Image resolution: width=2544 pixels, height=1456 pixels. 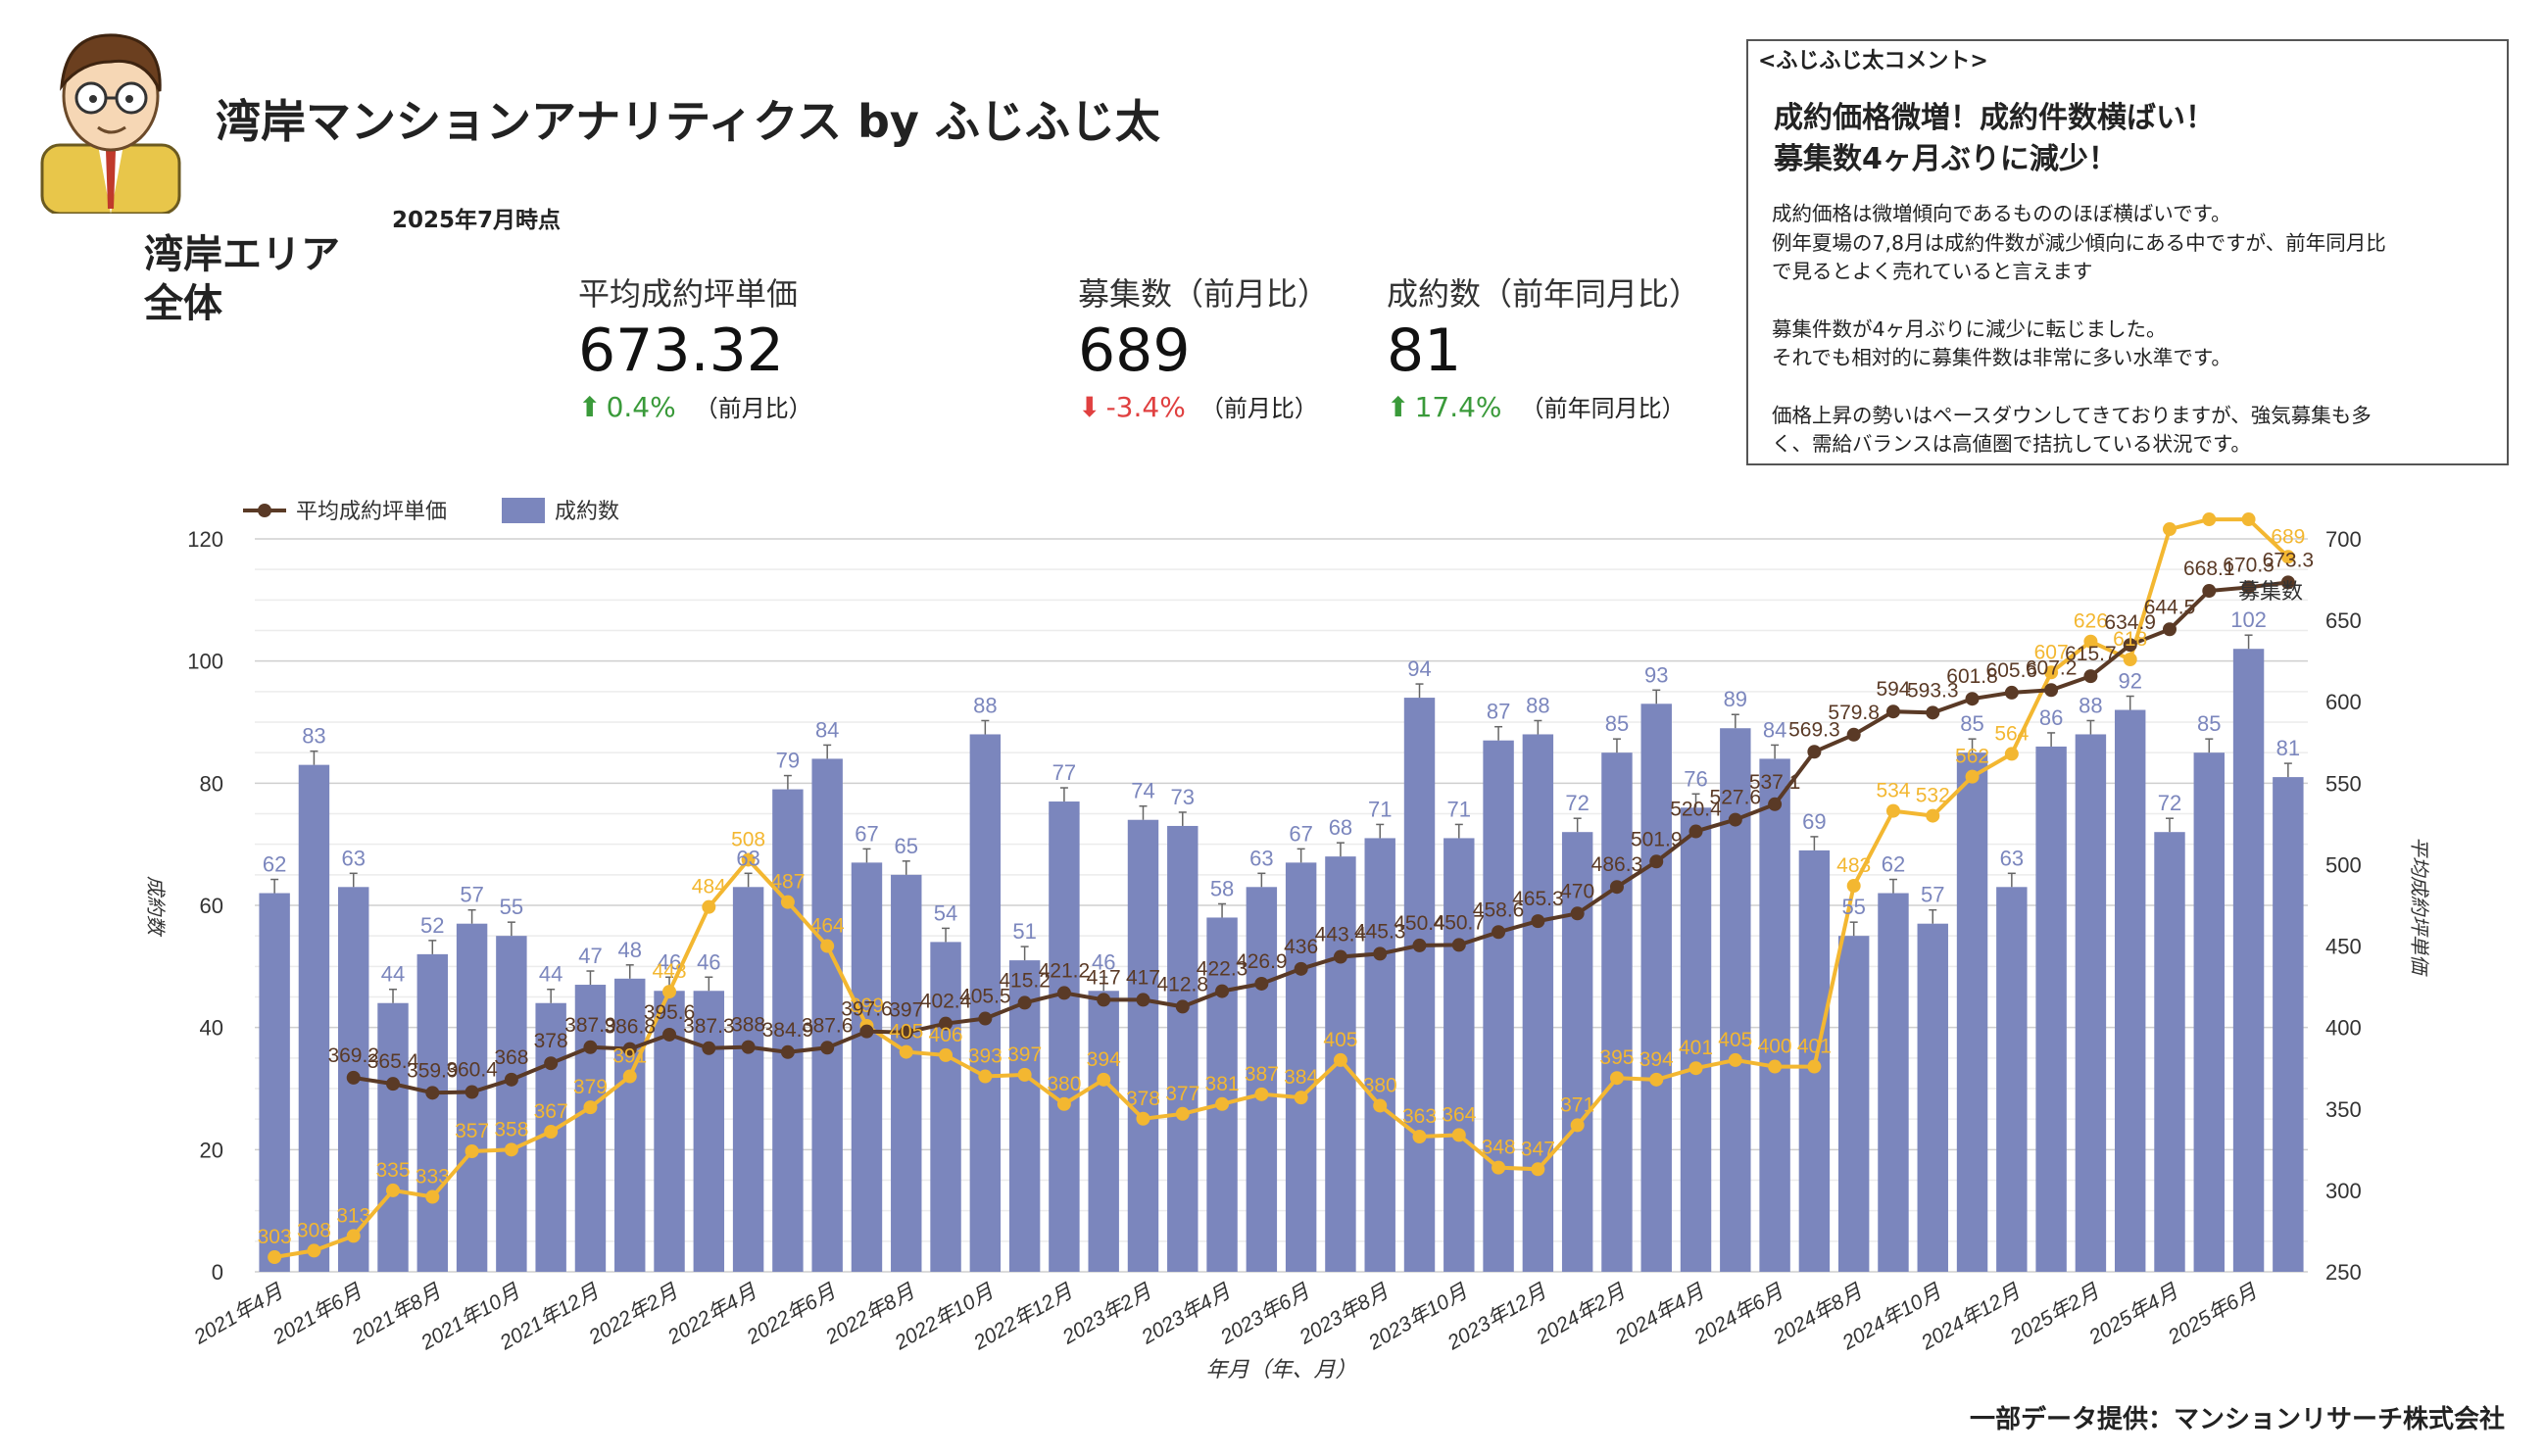 I want to click on kpi-value: 689, so click(x=1134, y=350).